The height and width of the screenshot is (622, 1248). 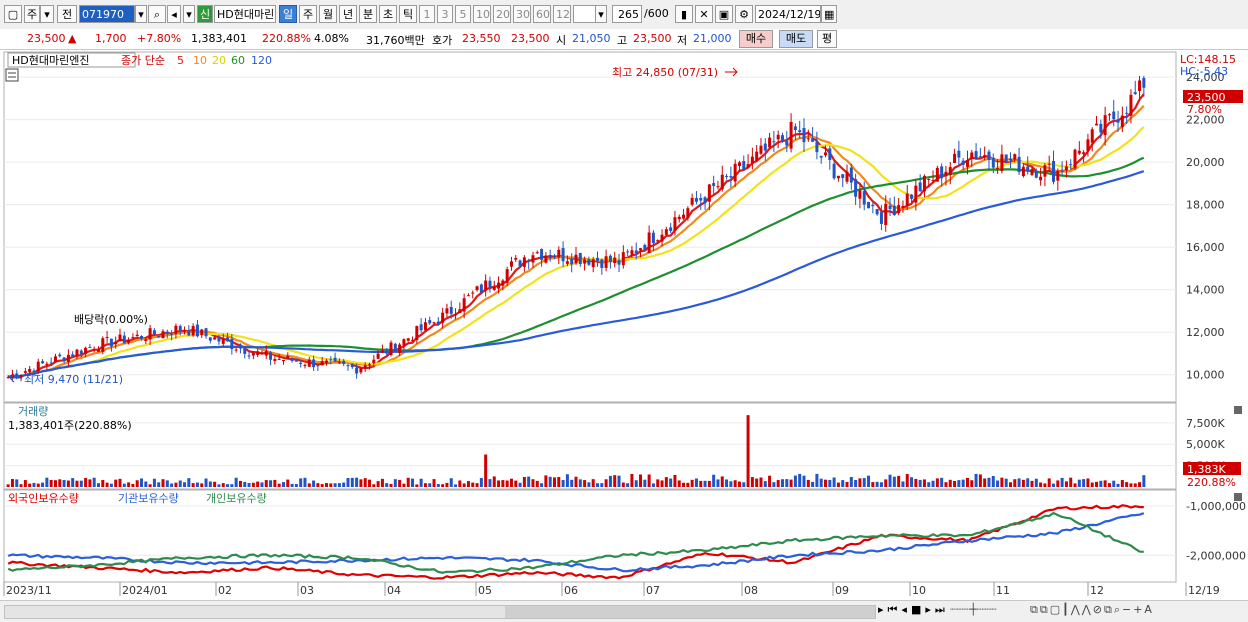 I want to click on scroll-bar: ▸⏮◂■▸⏭ ┈┈┈┼┈┈┈ ⧉⧉▢┃⋀⋀⊘⧉⌕−+A, so click(x=624, y=611).